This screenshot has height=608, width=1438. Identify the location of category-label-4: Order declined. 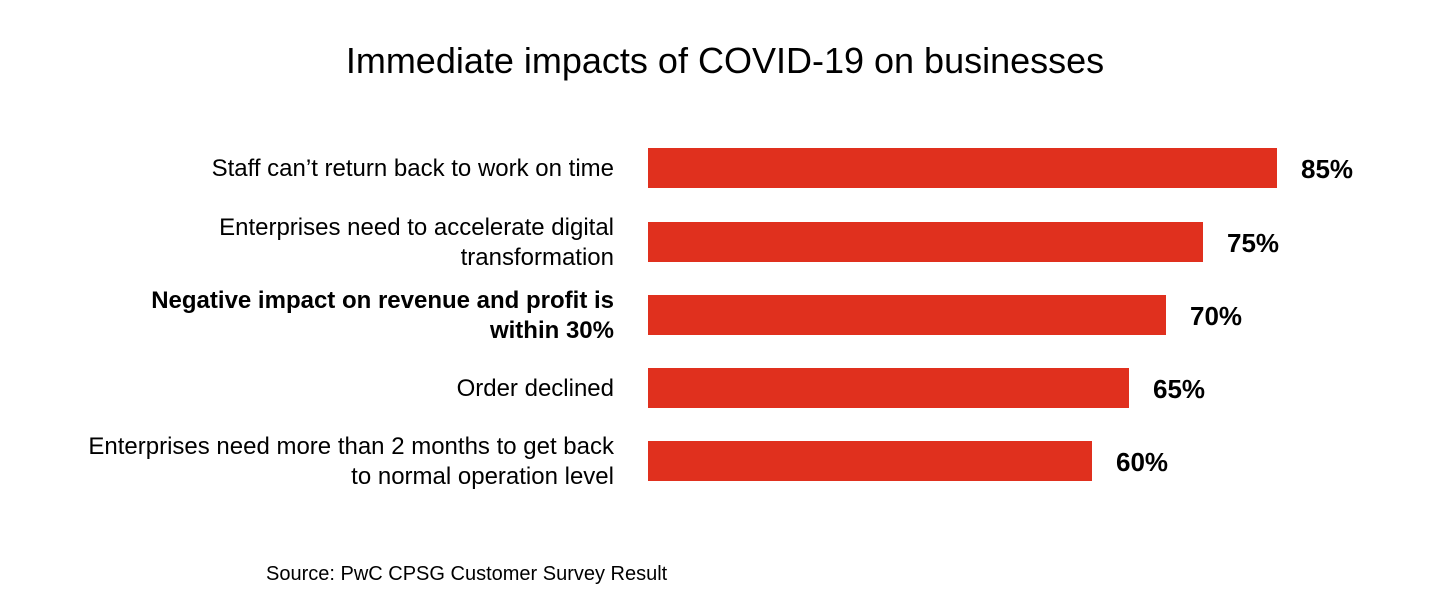
(535, 388).